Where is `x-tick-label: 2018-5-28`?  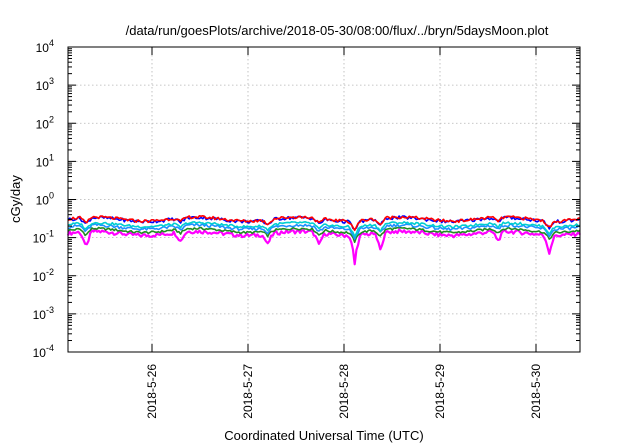
x-tick-label: 2018-5-28 is located at coordinates (344, 391).